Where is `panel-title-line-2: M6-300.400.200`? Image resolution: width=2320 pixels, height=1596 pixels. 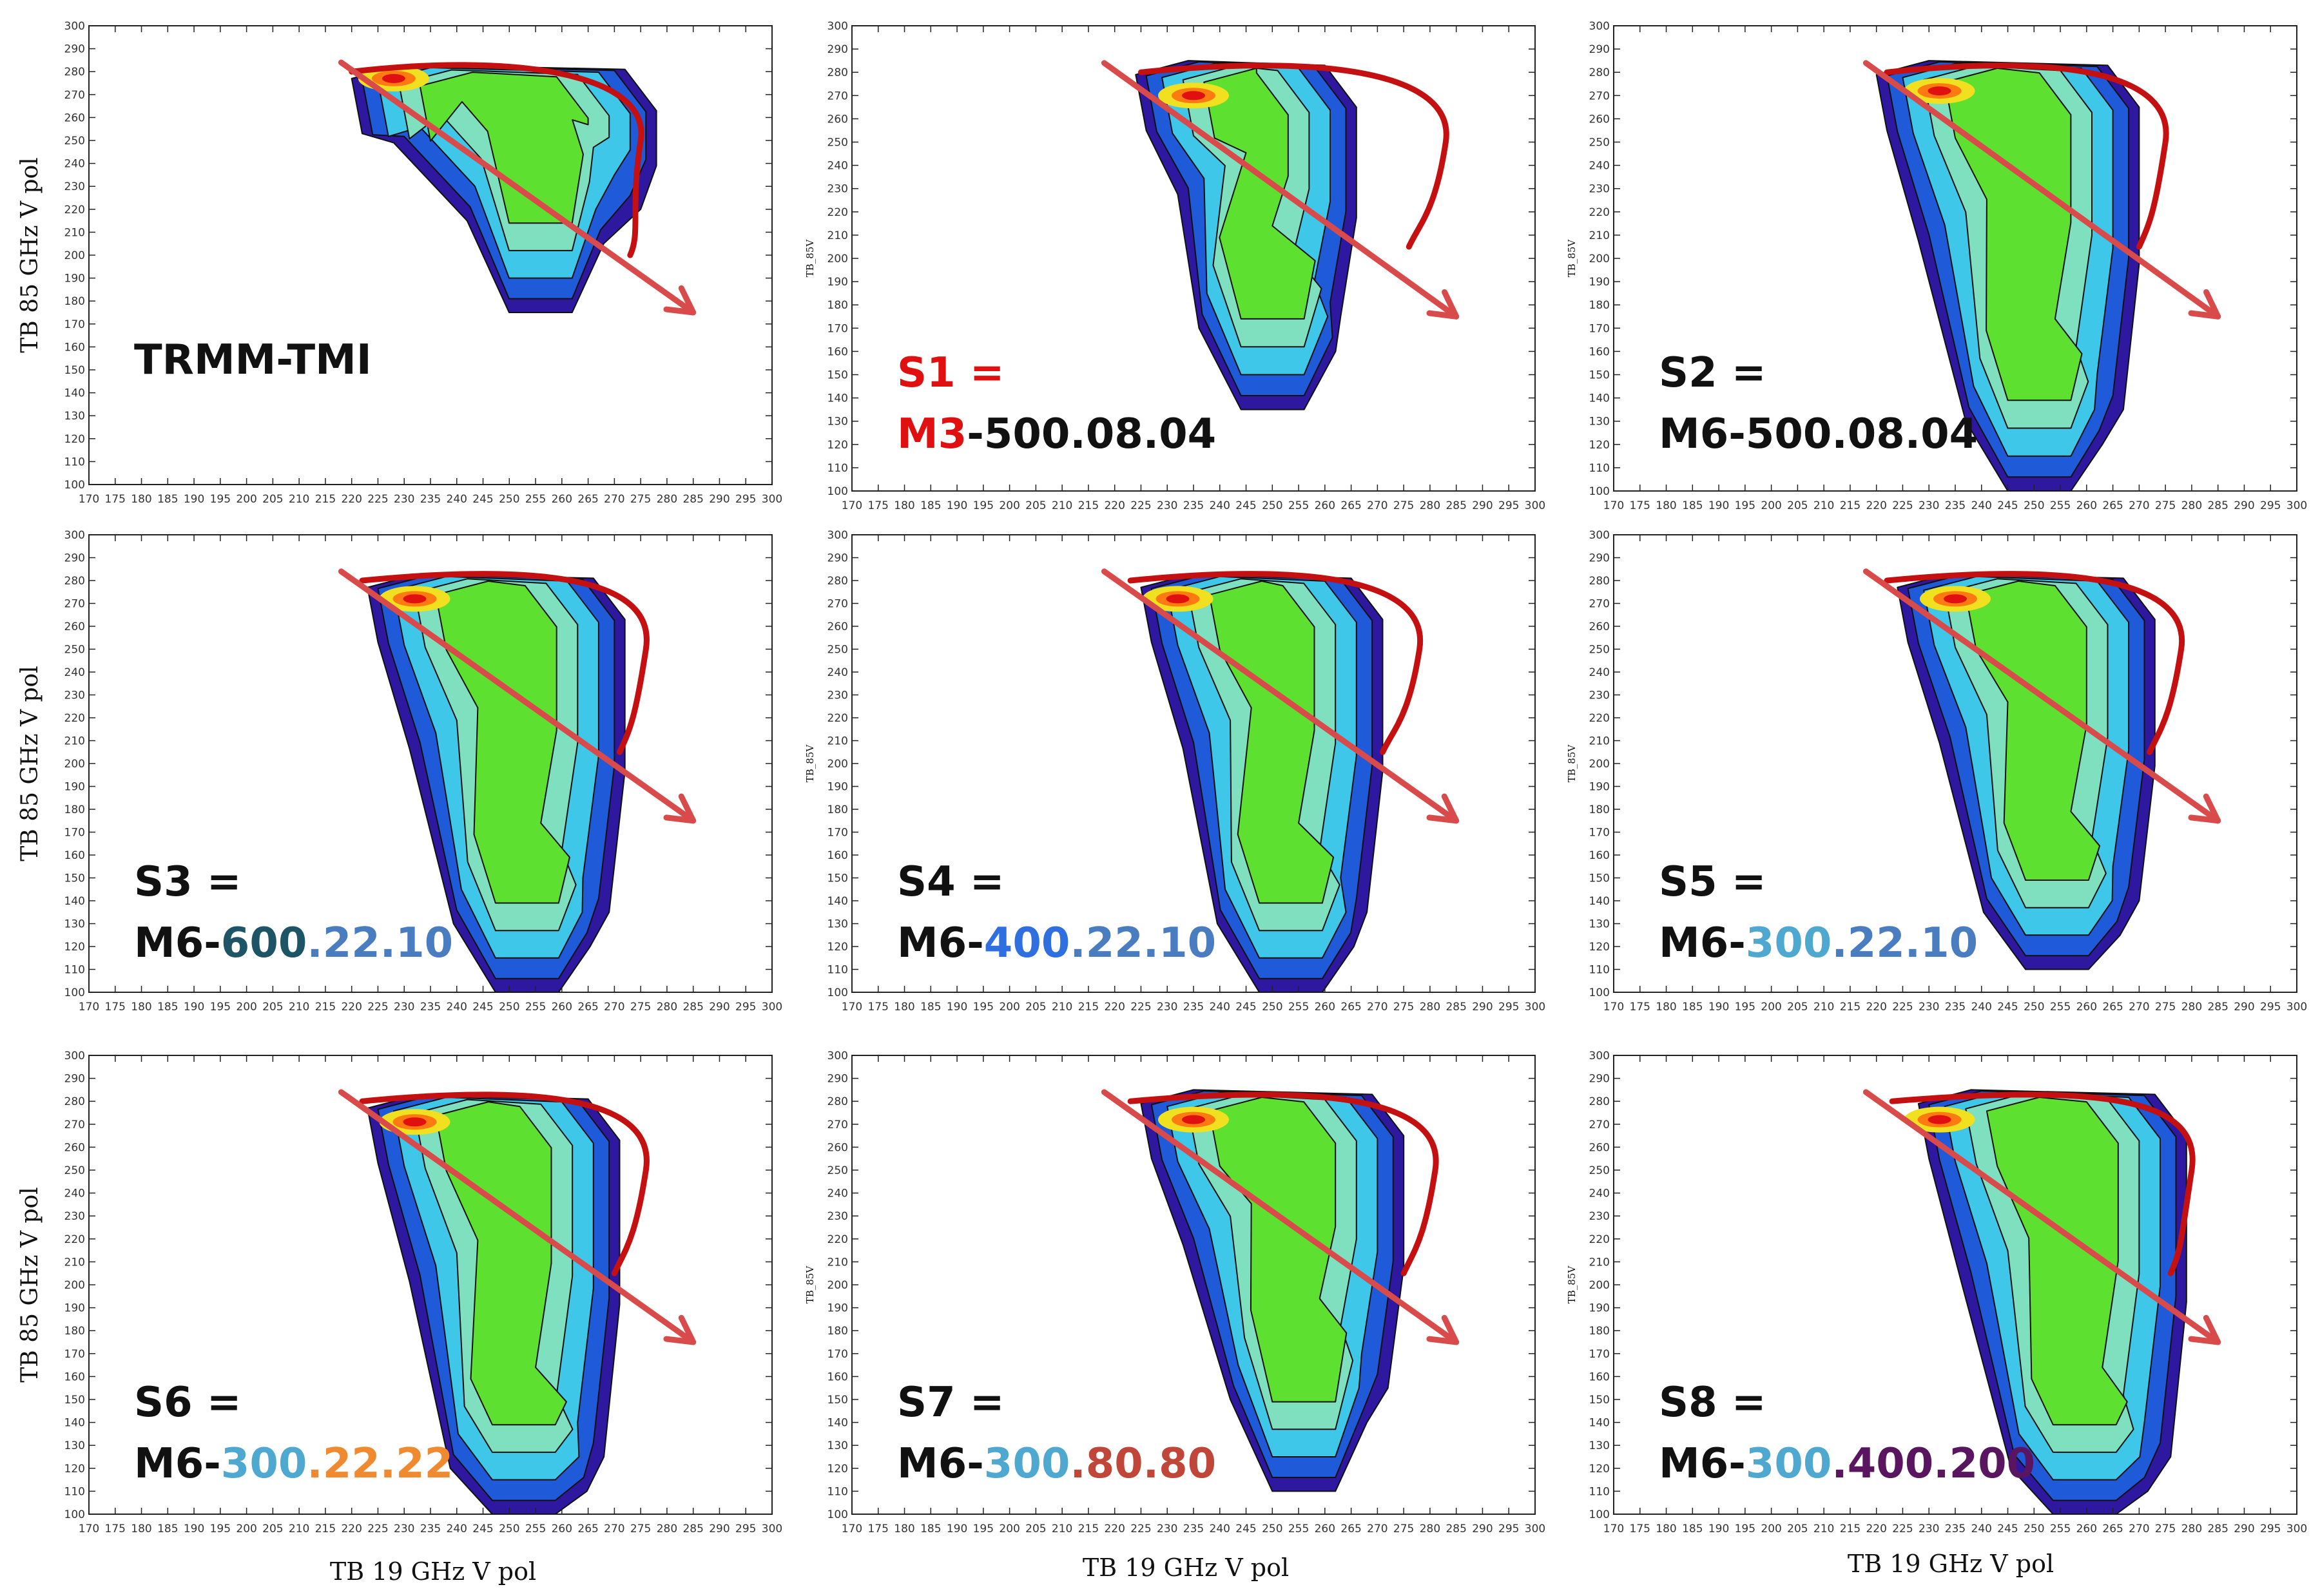
panel-title-line-2: M6-300.400.200 is located at coordinates (1847, 1464).